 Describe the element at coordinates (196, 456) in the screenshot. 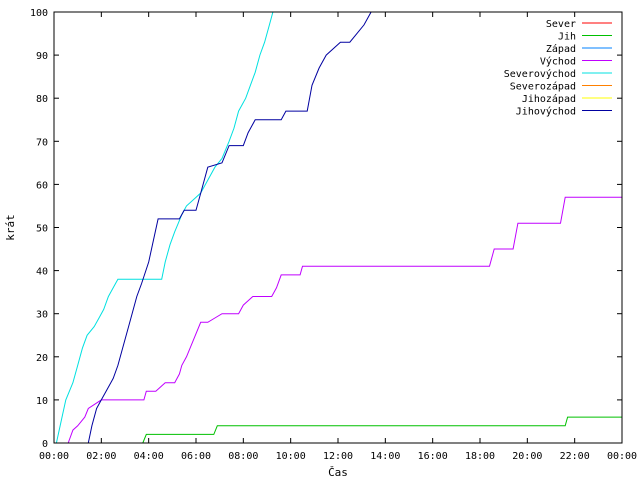

I see `x-tick-label: 06:00` at that location.